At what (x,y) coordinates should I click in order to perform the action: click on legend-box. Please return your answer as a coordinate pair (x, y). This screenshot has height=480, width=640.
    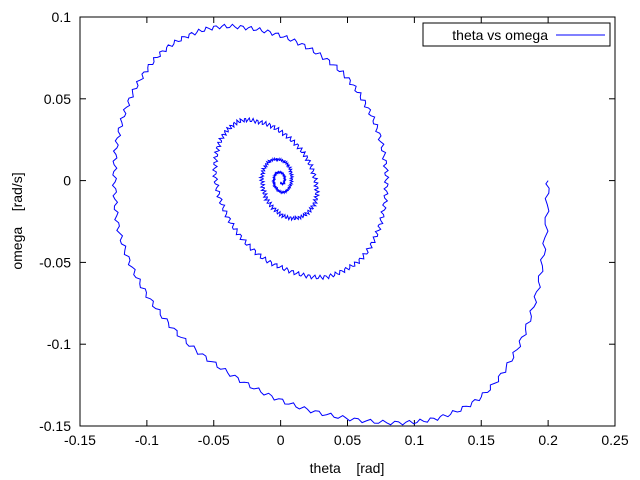
    Looking at the image, I should click on (516, 34).